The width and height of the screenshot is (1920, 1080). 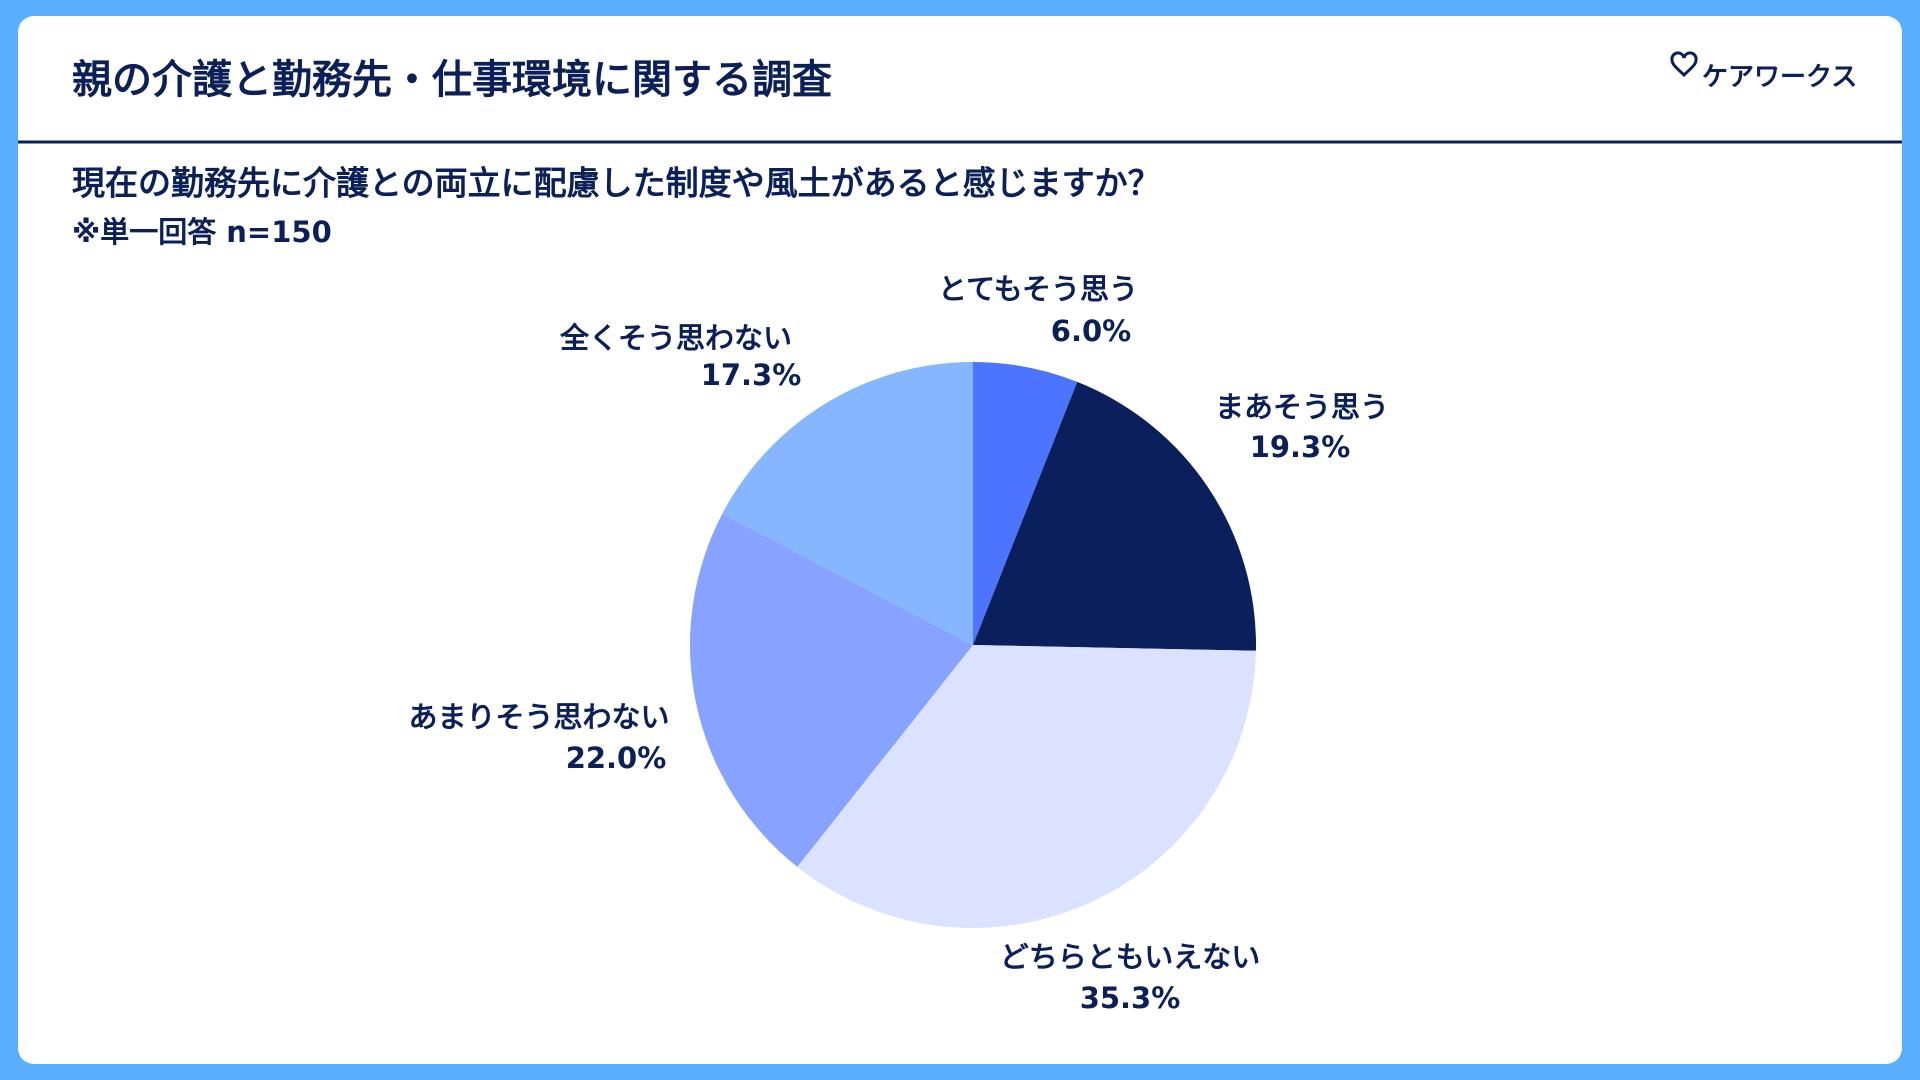 What do you see at coordinates (616, 758) in the screenshot?
I see `slice-value-label: 22.0%` at bounding box center [616, 758].